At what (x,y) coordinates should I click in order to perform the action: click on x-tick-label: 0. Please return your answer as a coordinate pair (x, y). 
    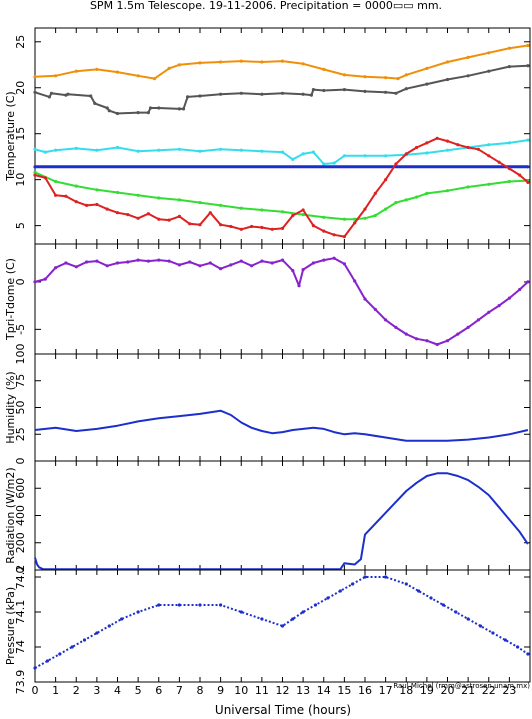
    Looking at the image, I should click on (35, 690).